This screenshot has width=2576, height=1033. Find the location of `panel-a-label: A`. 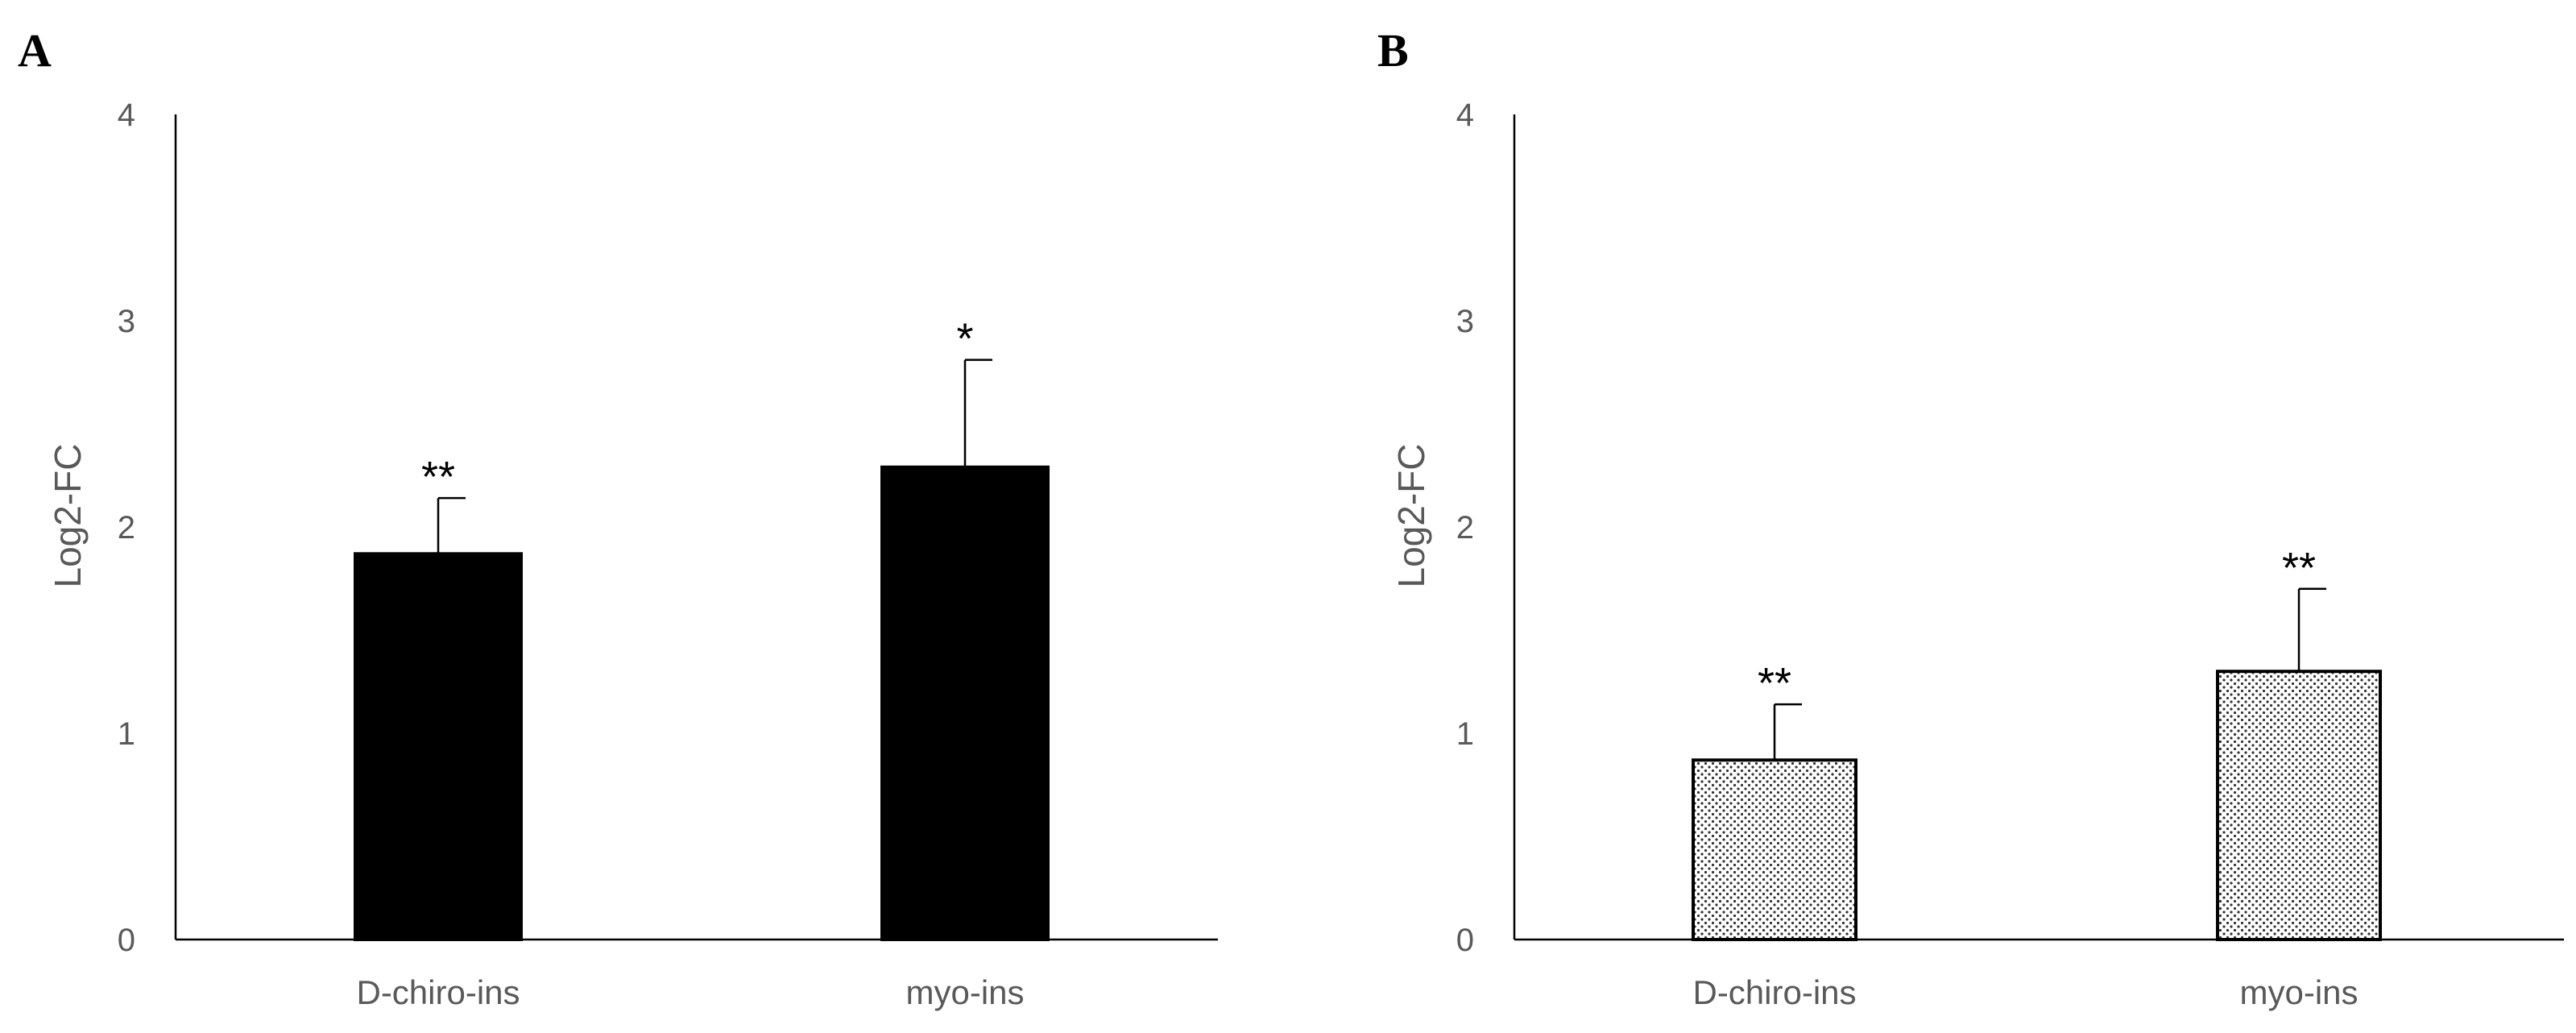

panel-a-label: A is located at coordinates (35, 50).